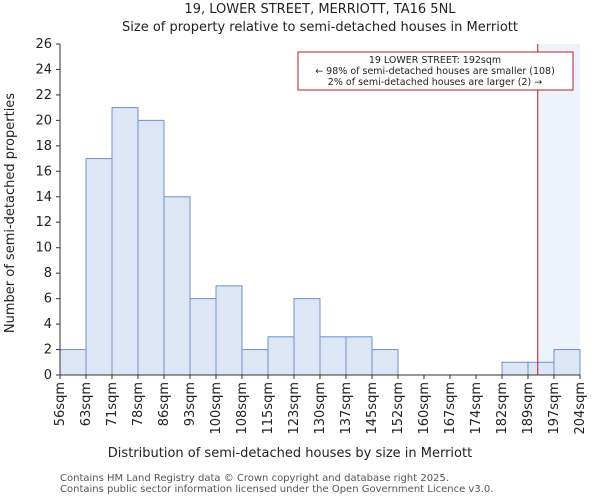 The image size is (600, 500). Describe the element at coordinates (294, 408) in the screenshot. I see `x-tick-label: 123sqm` at that location.